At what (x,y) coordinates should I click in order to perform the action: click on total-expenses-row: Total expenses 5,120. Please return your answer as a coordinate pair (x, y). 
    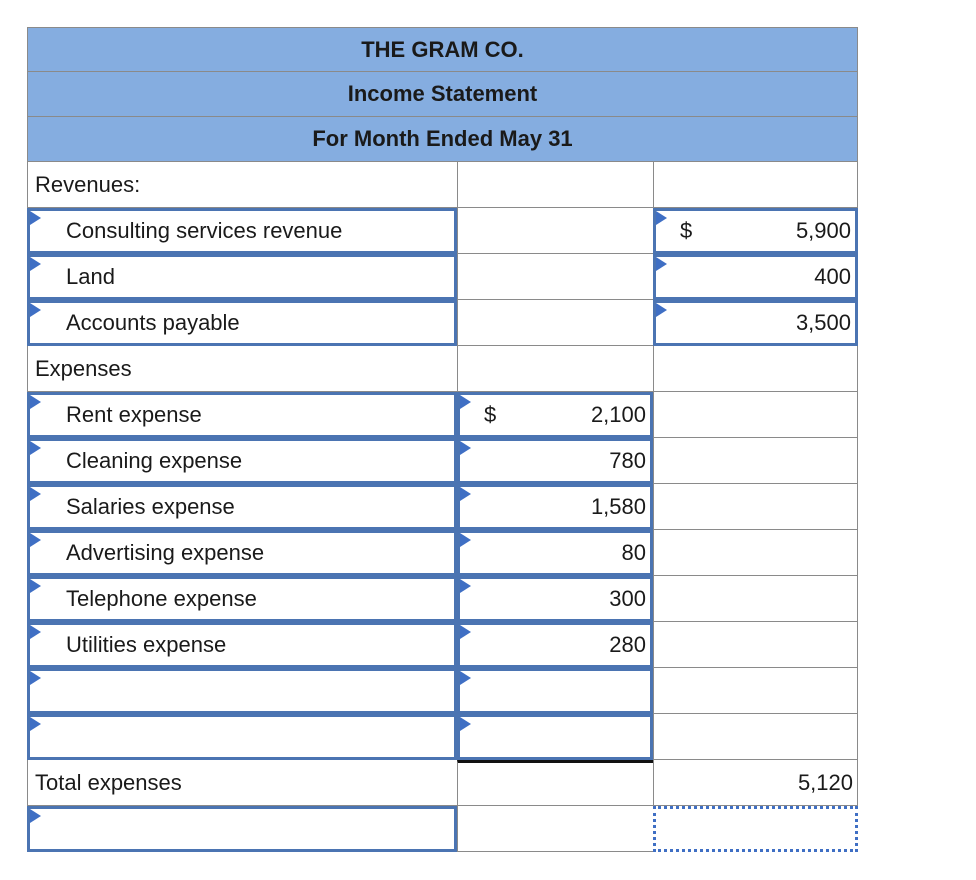
    Looking at the image, I should click on (442, 783).